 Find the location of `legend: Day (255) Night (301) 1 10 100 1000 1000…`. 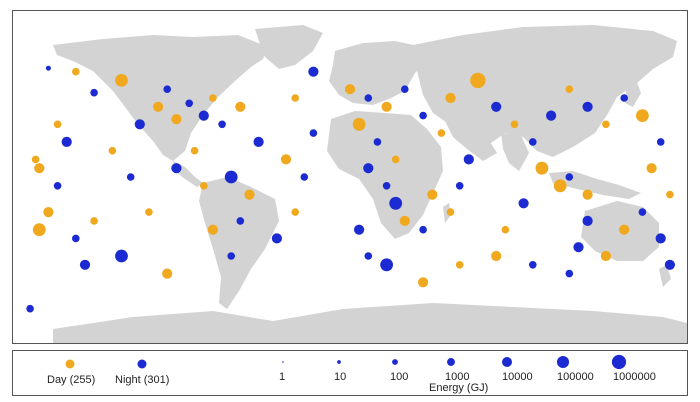

legend: Day (255) Night (301) 1 10 100 1000 1000… is located at coordinates (350, 373).